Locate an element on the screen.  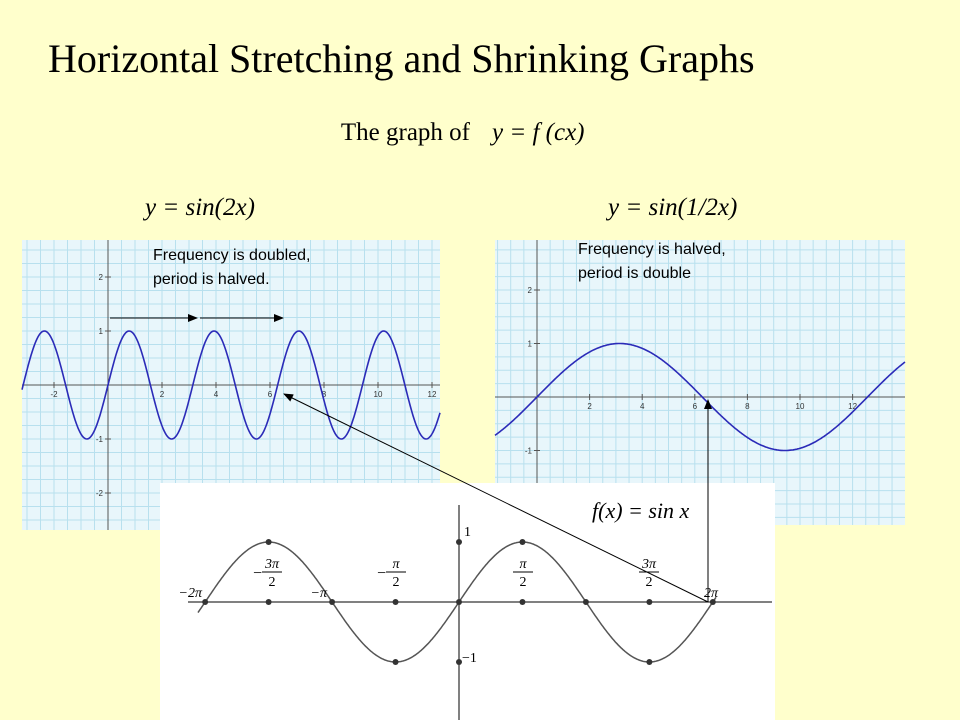
subtitle-formula: y = f (cx) is located at coordinates (537, 132).